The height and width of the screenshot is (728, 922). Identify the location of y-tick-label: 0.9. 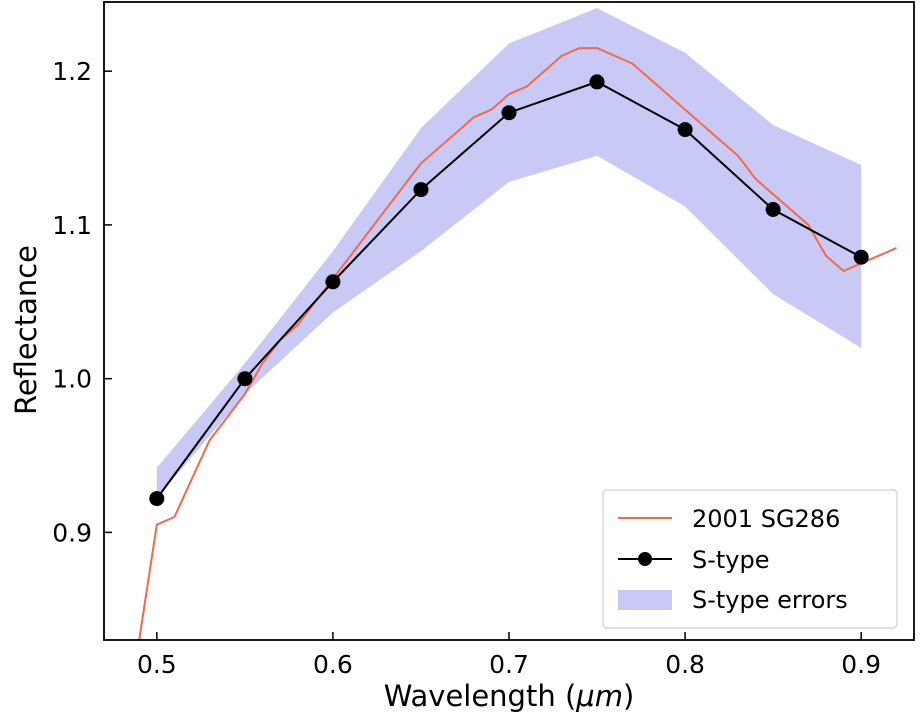
(72, 532).